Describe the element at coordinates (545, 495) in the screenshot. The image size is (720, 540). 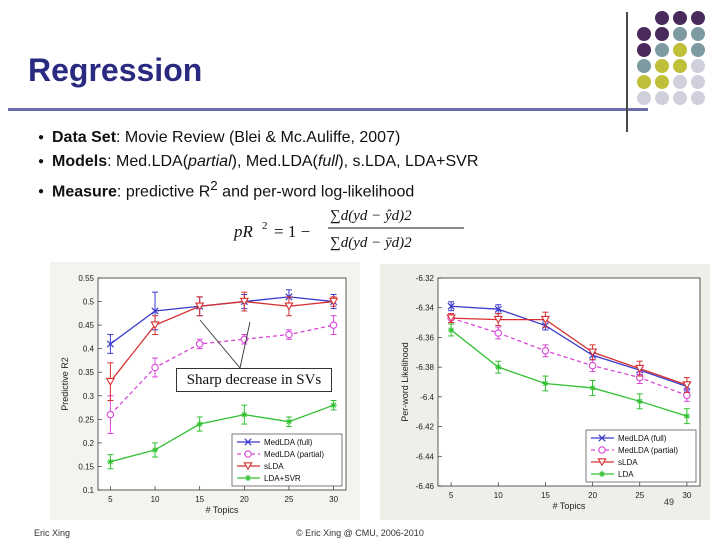
I see `x-tick-label: 15` at that location.